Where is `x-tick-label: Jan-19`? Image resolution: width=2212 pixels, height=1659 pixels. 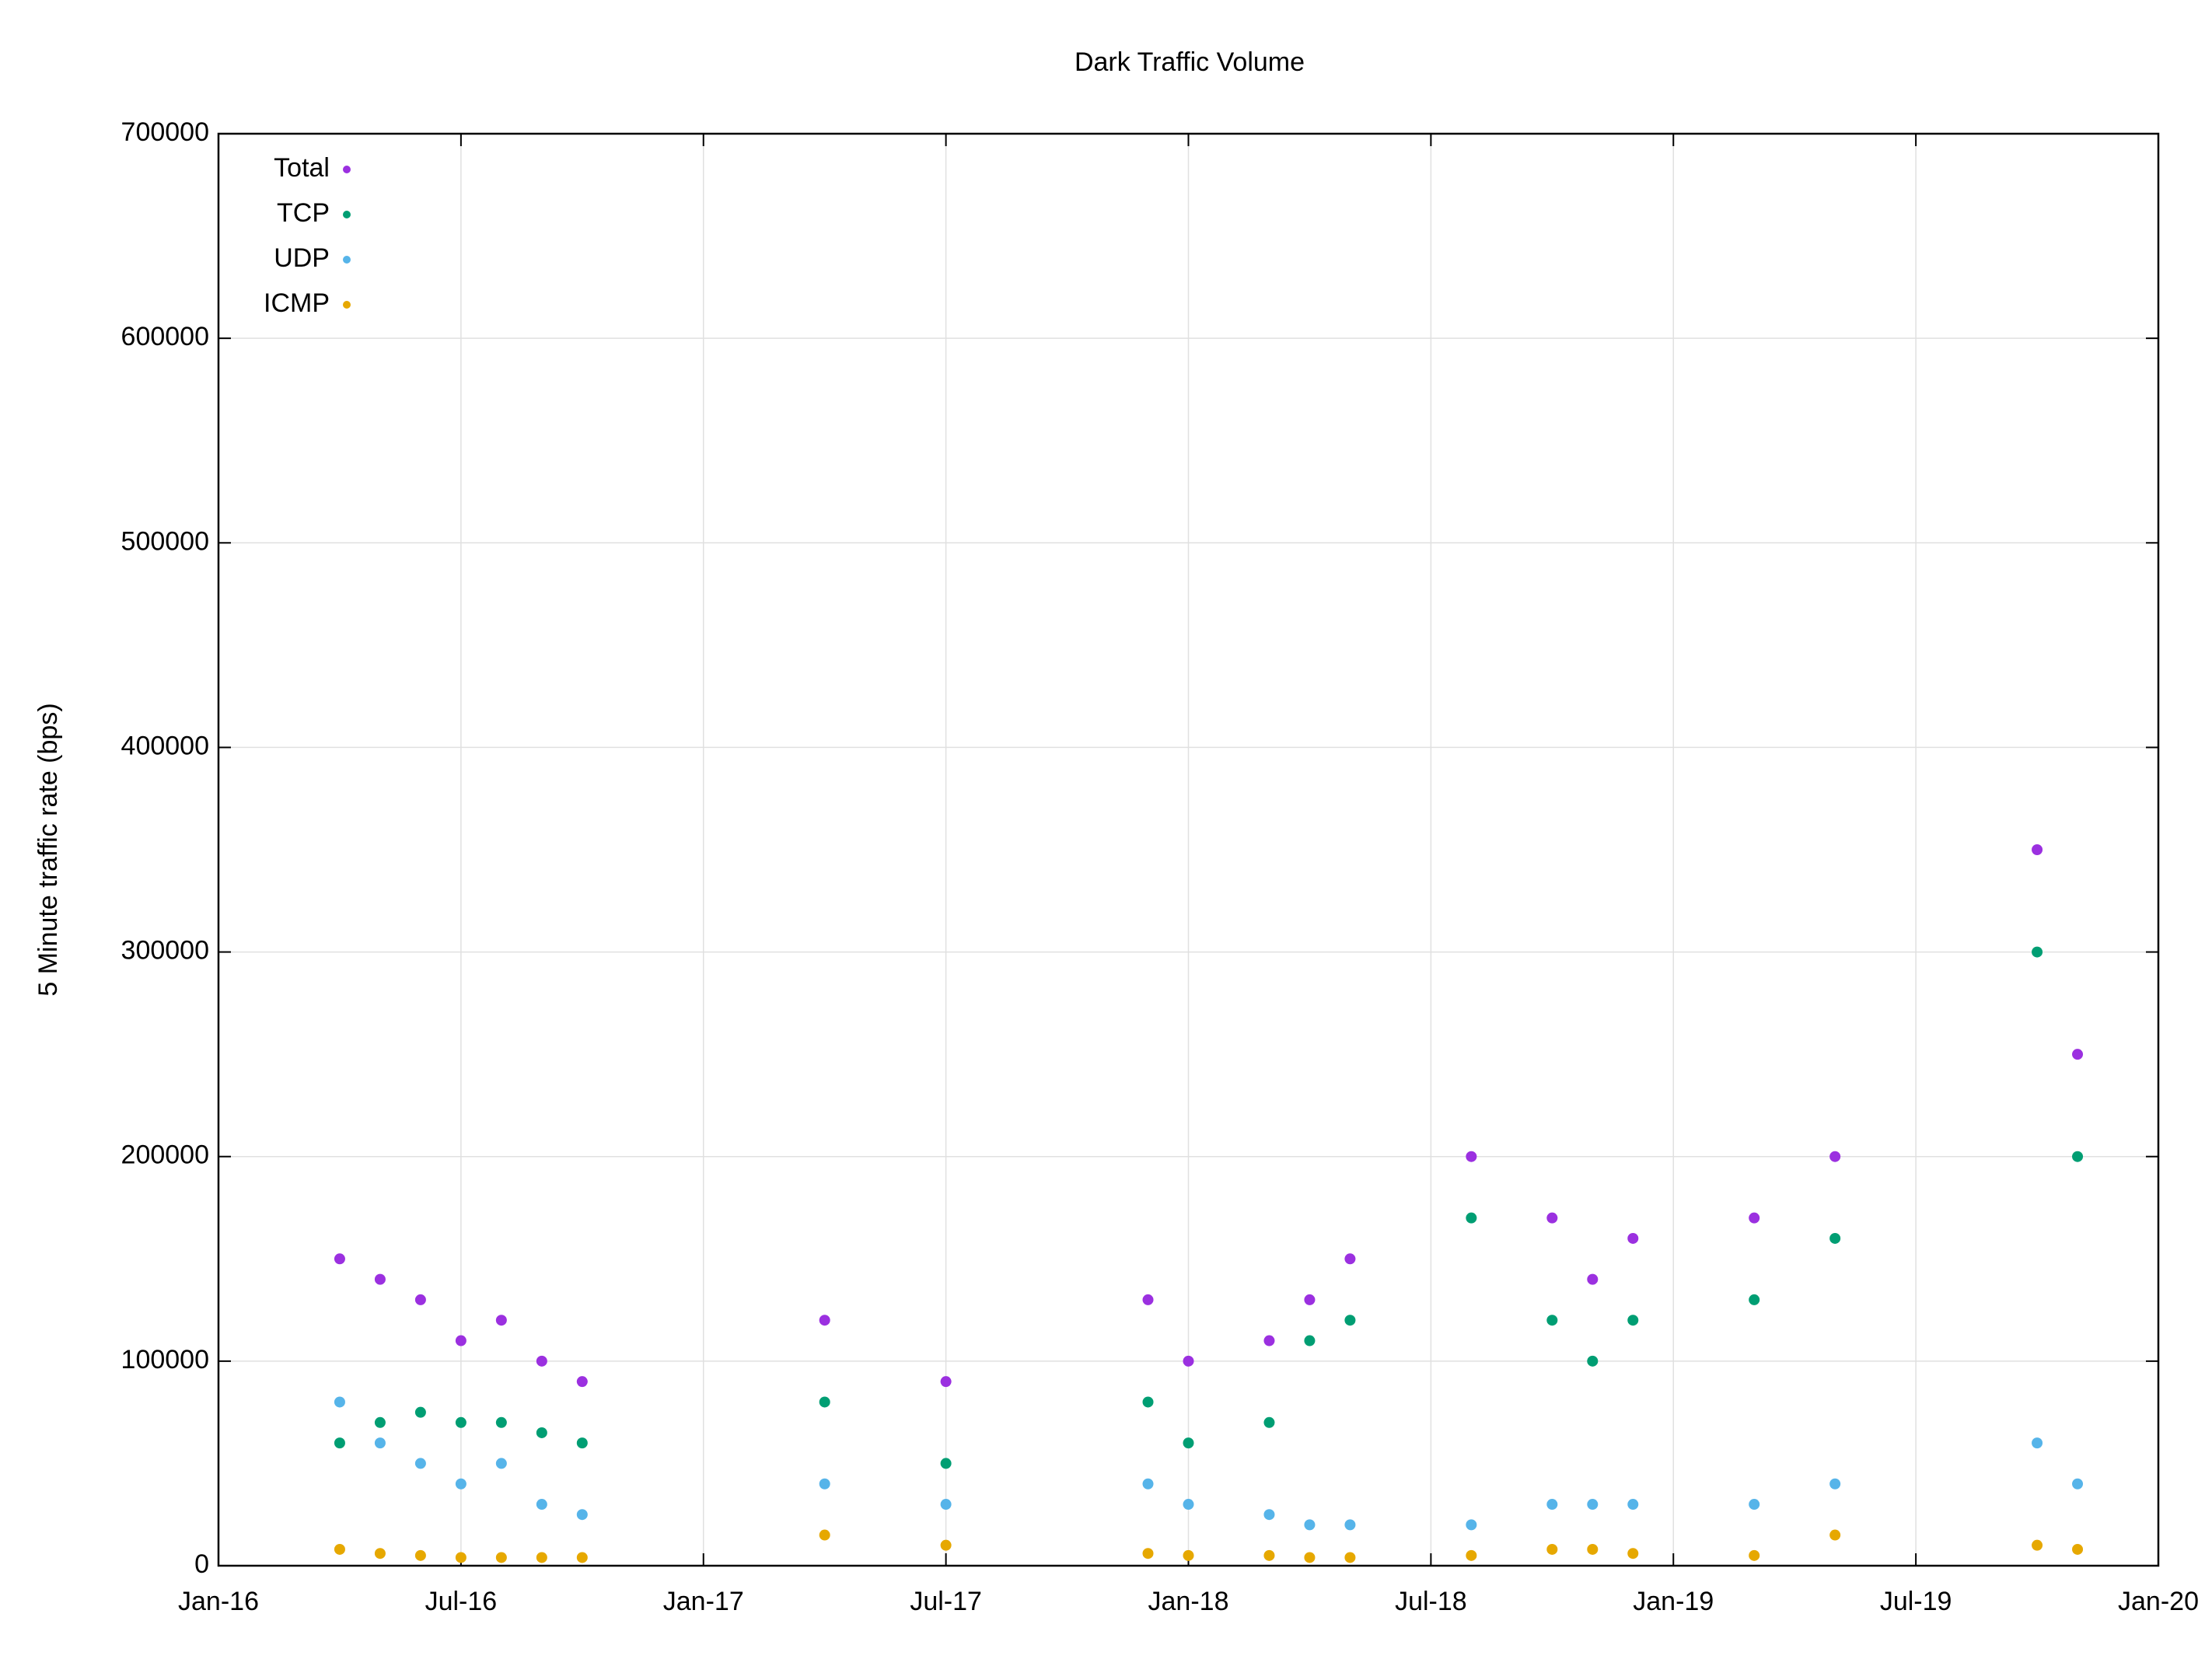
x-tick-label: Jan-19 is located at coordinates (1673, 1601).